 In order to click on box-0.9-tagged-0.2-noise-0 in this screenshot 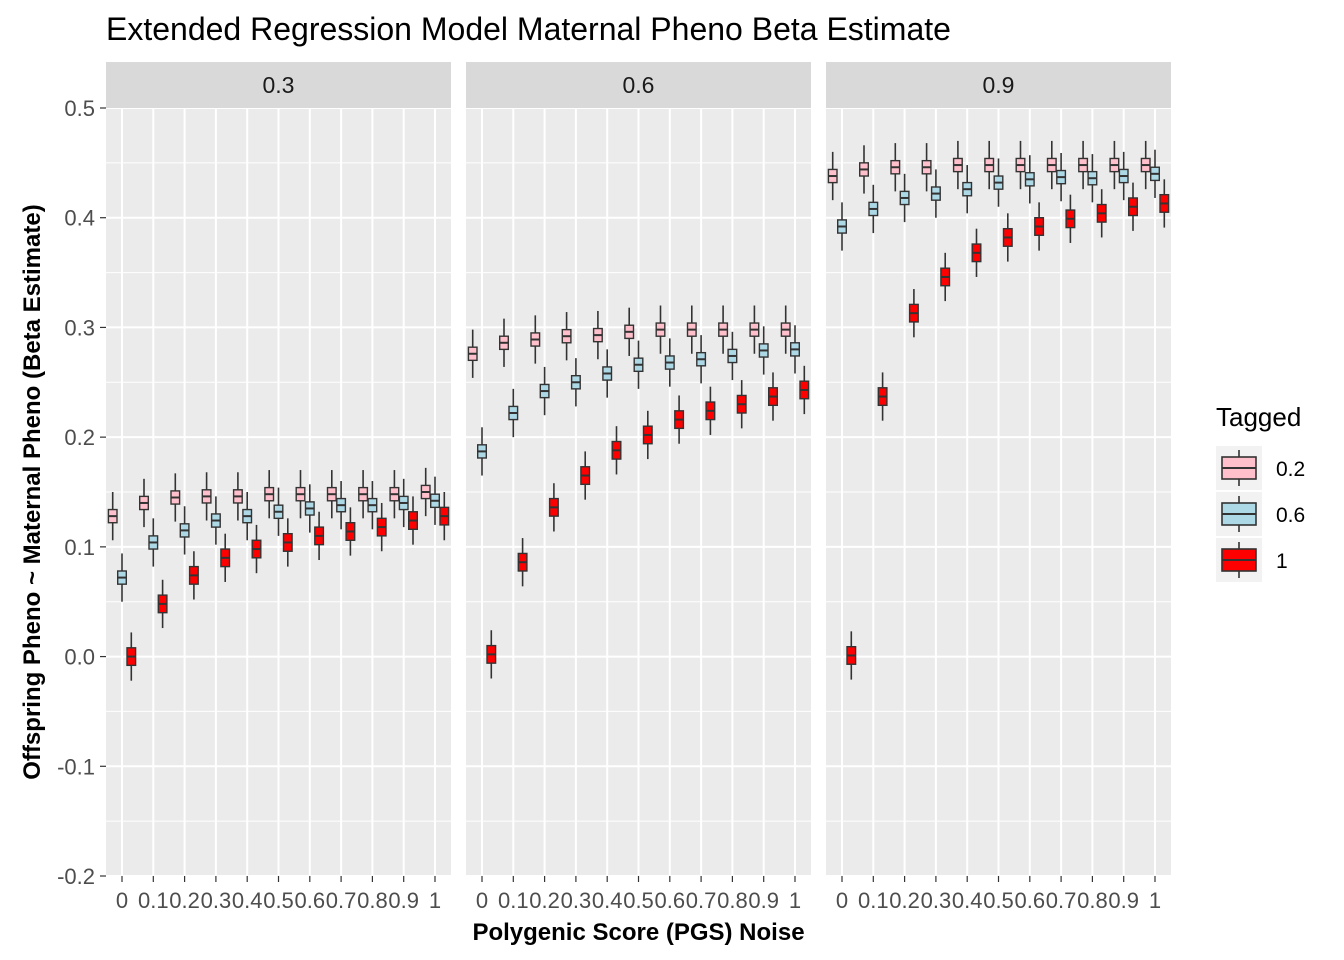, I will do `click(832, 176)`.